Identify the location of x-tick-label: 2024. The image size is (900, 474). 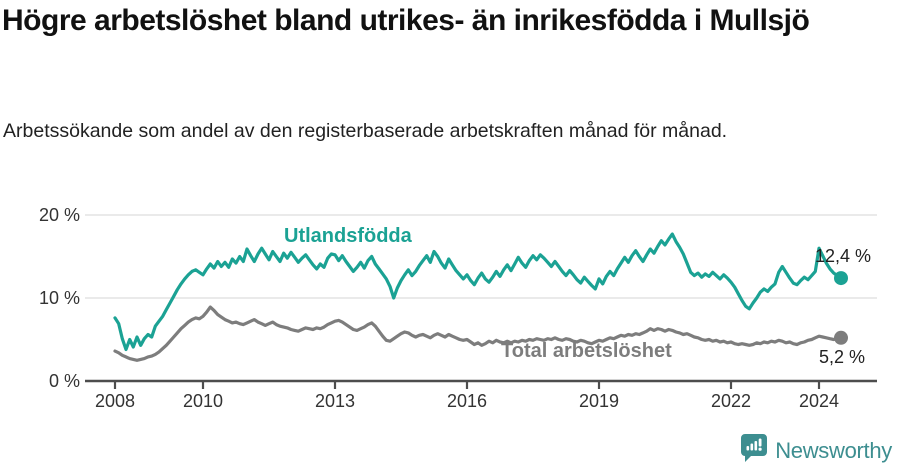
(819, 401).